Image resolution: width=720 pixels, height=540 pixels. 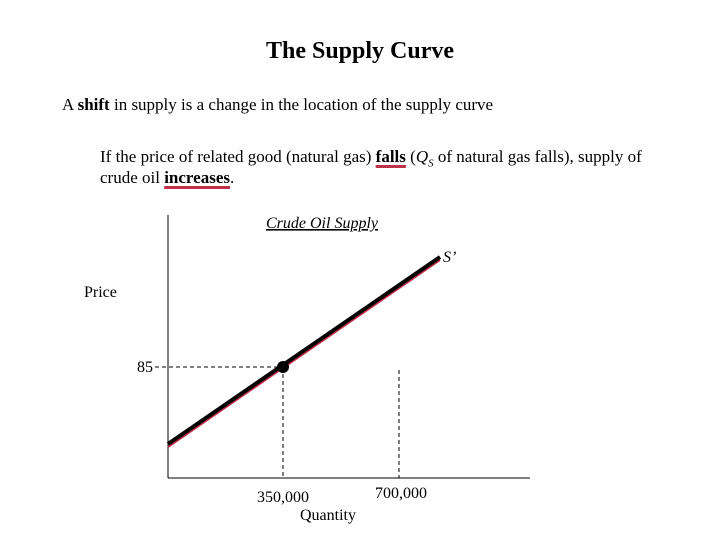 I want to click on slide-title: The Supply Curve, so click(x=360, y=51).